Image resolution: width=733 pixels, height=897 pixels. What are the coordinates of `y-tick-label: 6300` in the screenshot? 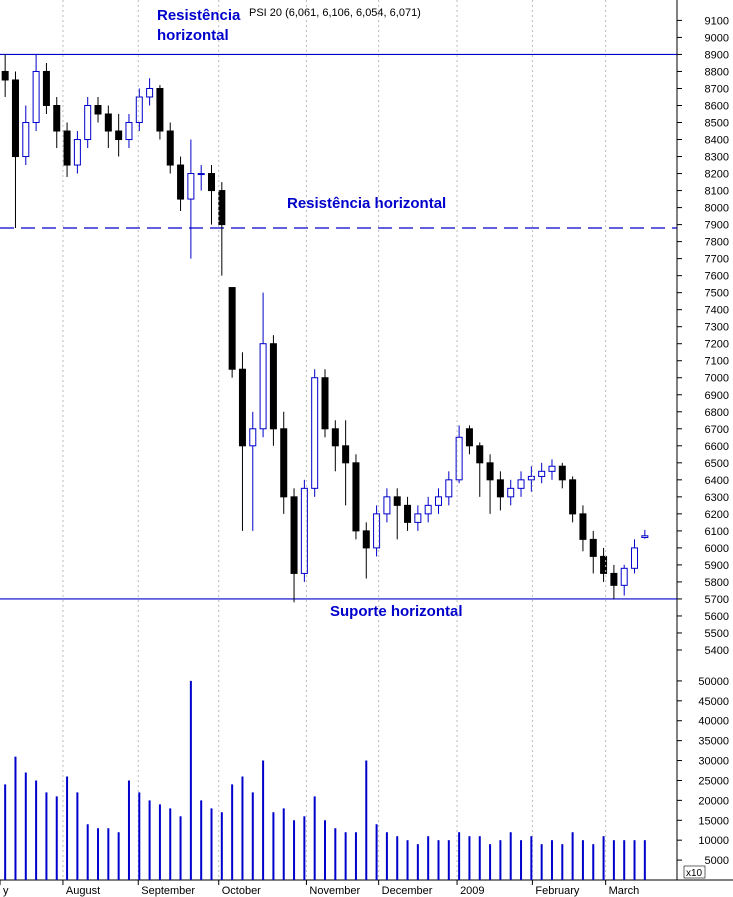 It's located at (717, 498).